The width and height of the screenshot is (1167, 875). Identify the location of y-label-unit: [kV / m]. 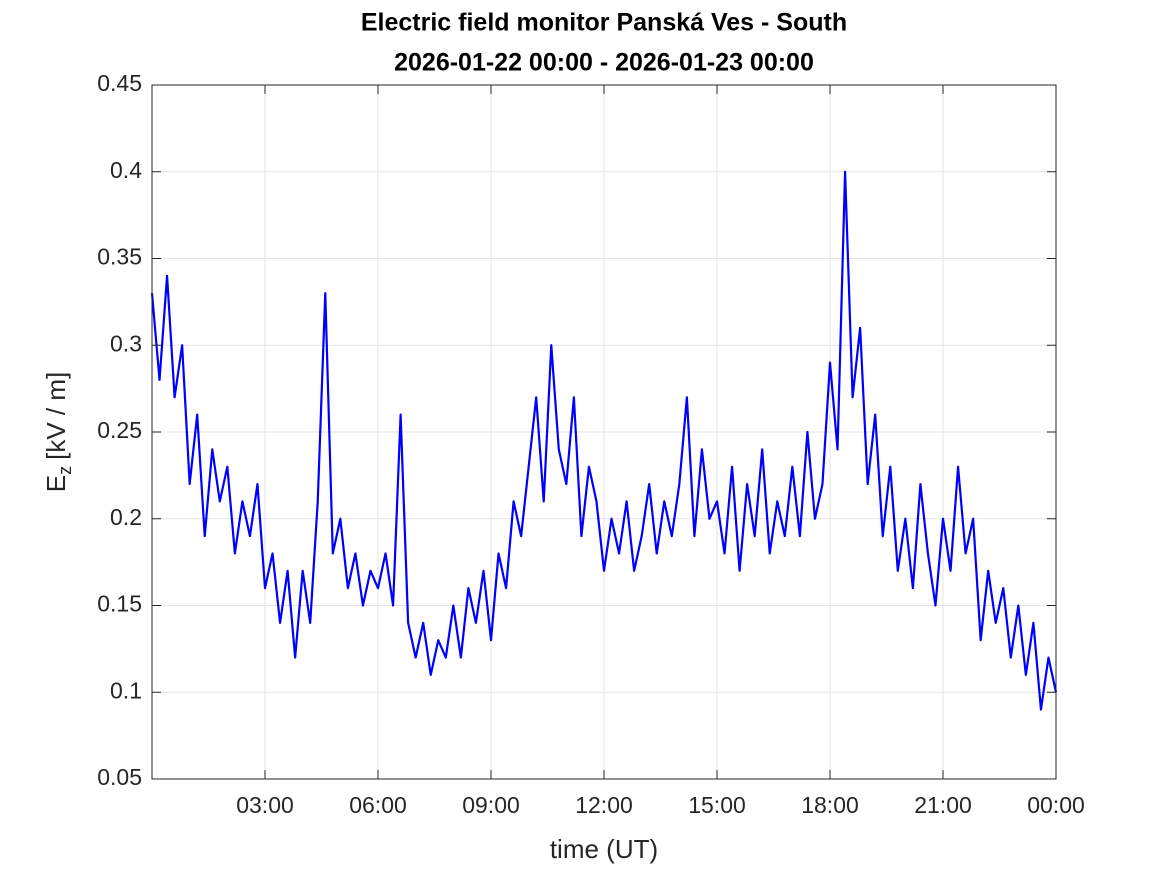
(56, 416).